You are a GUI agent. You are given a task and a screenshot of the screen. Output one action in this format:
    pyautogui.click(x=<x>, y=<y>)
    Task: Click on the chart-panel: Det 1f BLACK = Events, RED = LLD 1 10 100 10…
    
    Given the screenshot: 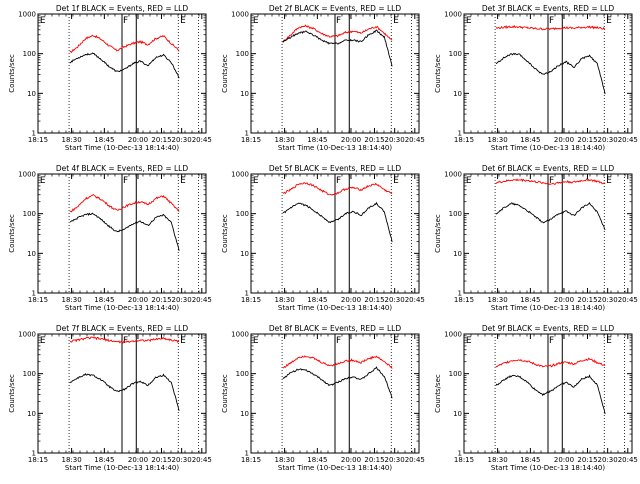 What is the action you would take?
    pyautogui.click(x=110, y=78)
    